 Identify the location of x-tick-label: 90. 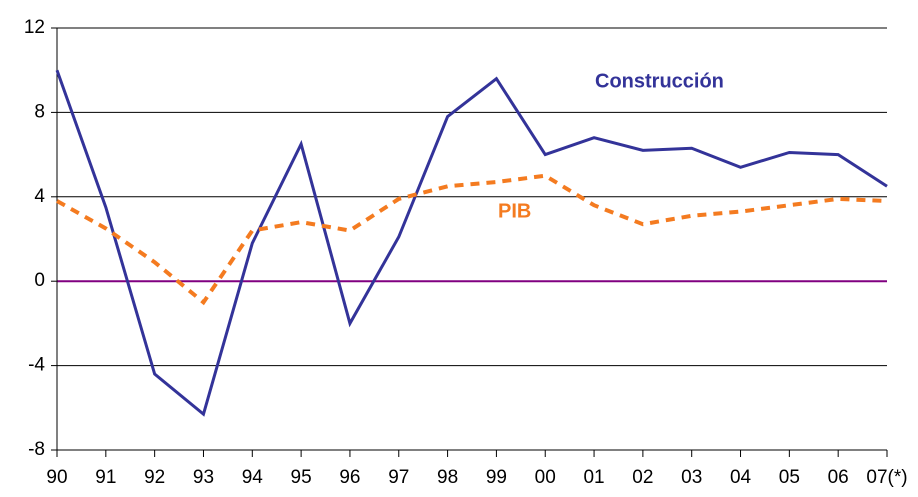
(56, 477).